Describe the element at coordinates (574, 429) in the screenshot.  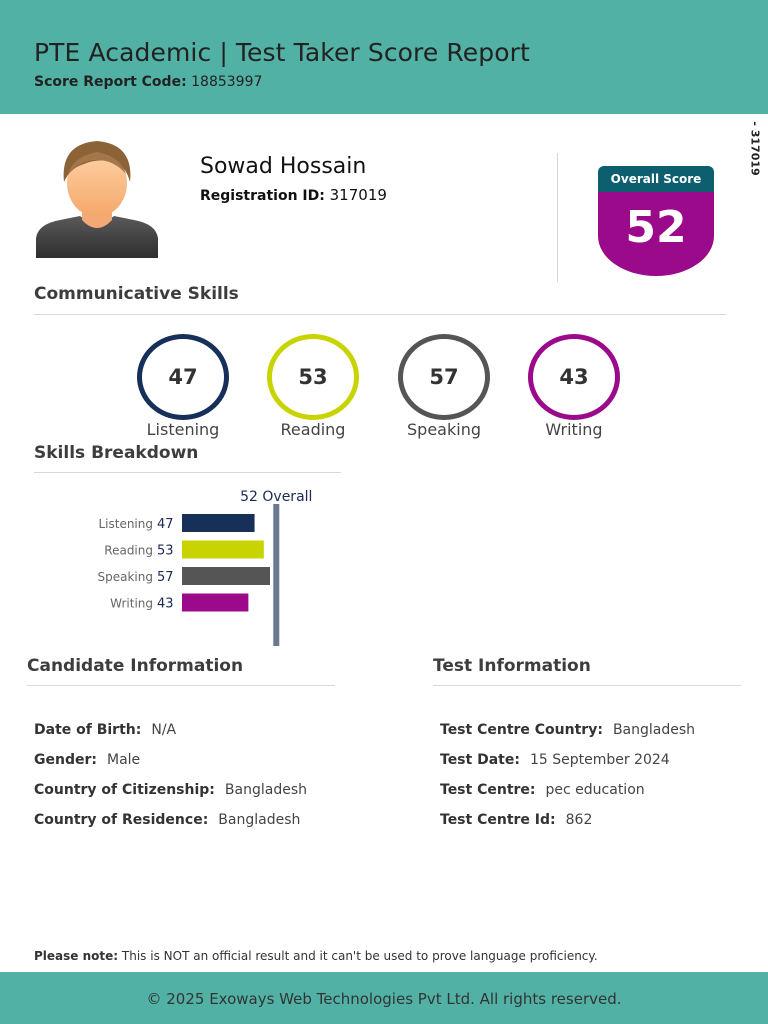
I see `skill-label-writing: Writing` at that location.